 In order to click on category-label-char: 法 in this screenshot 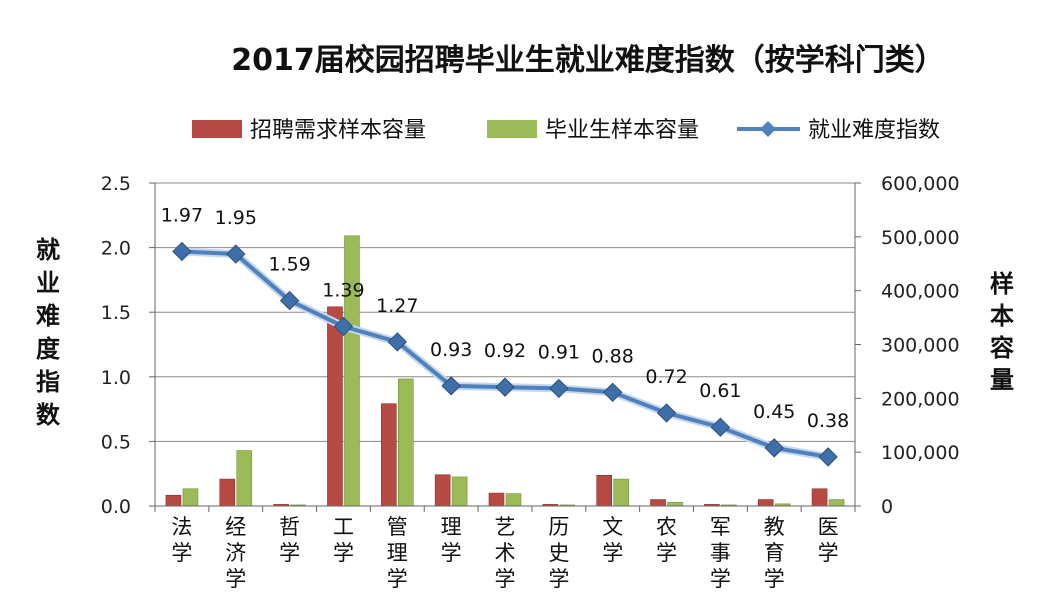, I will do `click(181, 527)`.